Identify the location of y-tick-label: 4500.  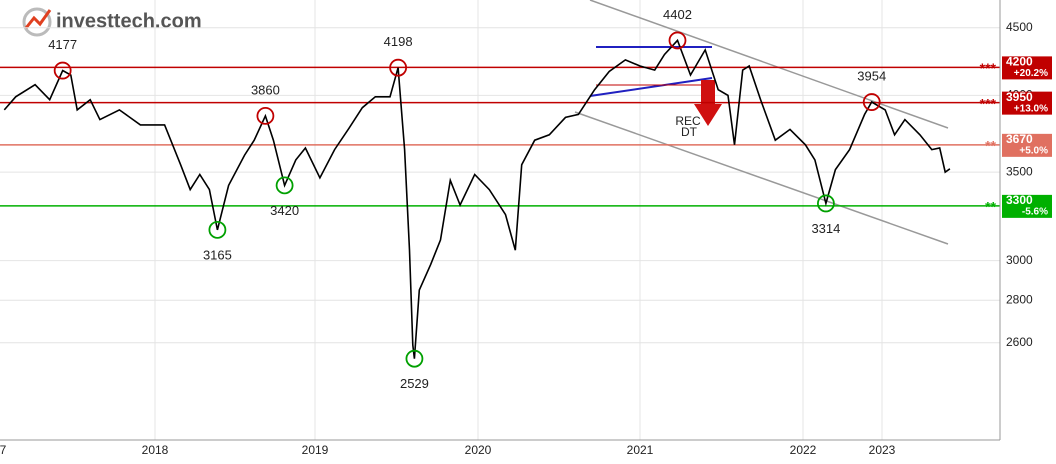
(1019, 27).